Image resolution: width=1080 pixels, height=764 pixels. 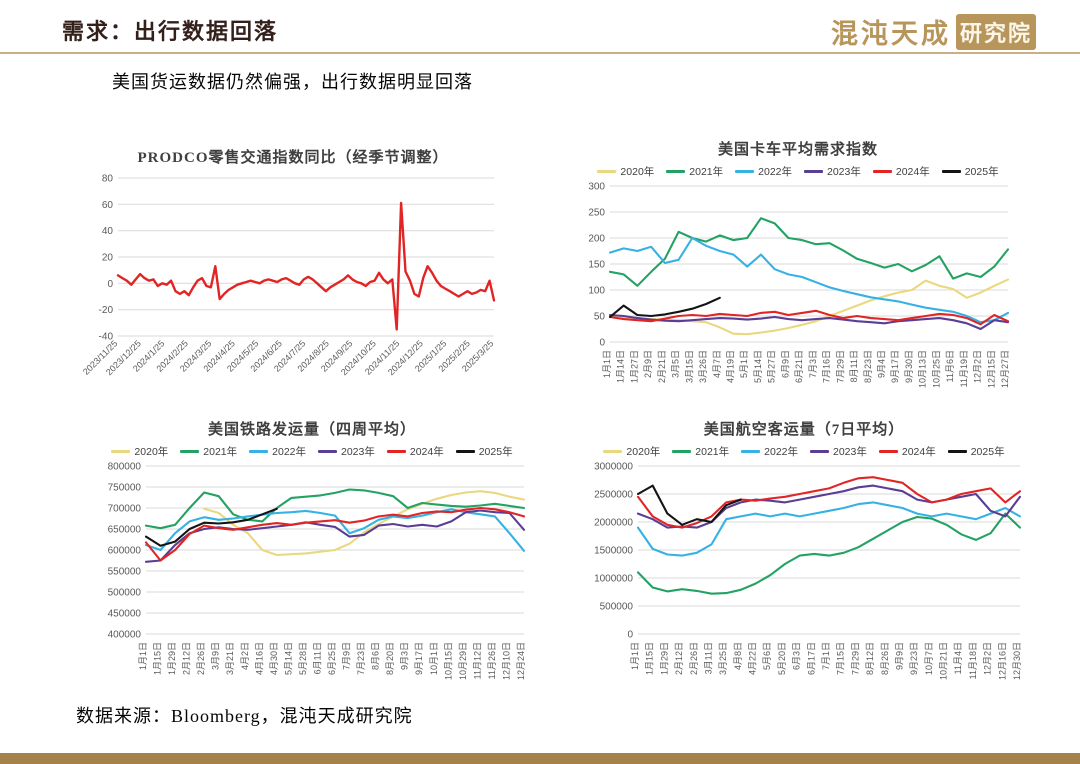 I want to click on page-title: 需求：出行数据回落, so click(x=170, y=31).